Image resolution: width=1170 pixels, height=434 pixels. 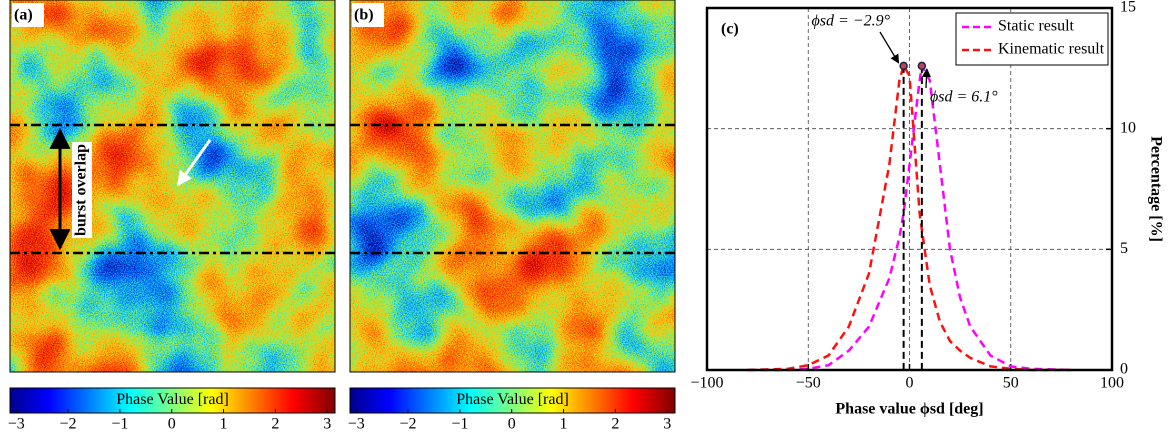 I want to click on x-axis-title: Phase value ϕsd [deg], so click(x=909, y=409).